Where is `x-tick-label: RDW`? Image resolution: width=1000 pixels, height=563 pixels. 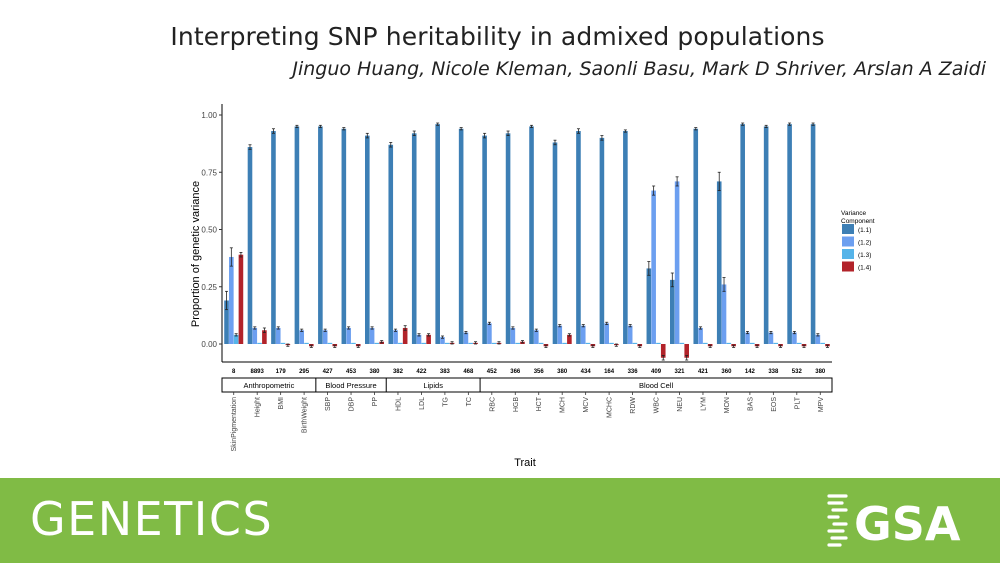
x-tick-label: RDW is located at coordinates (633, 405).